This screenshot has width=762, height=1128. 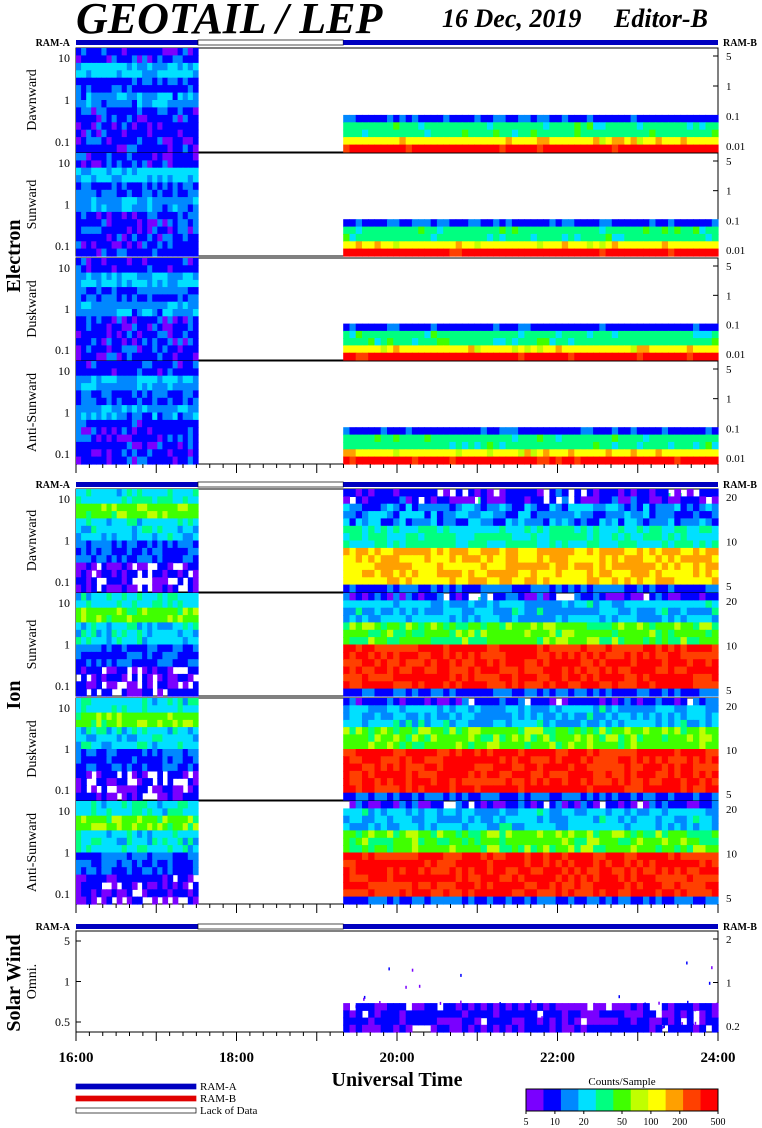 What do you see at coordinates (32, 981) in the screenshot?
I see `panel-label: Omni.` at bounding box center [32, 981].